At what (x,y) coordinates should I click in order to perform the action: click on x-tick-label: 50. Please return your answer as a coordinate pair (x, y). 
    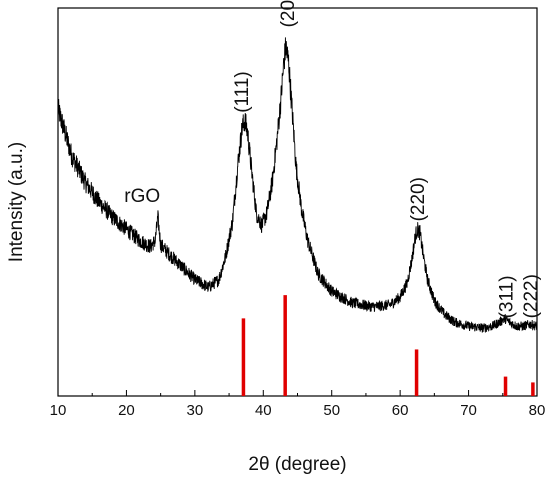
    Looking at the image, I should click on (331, 410).